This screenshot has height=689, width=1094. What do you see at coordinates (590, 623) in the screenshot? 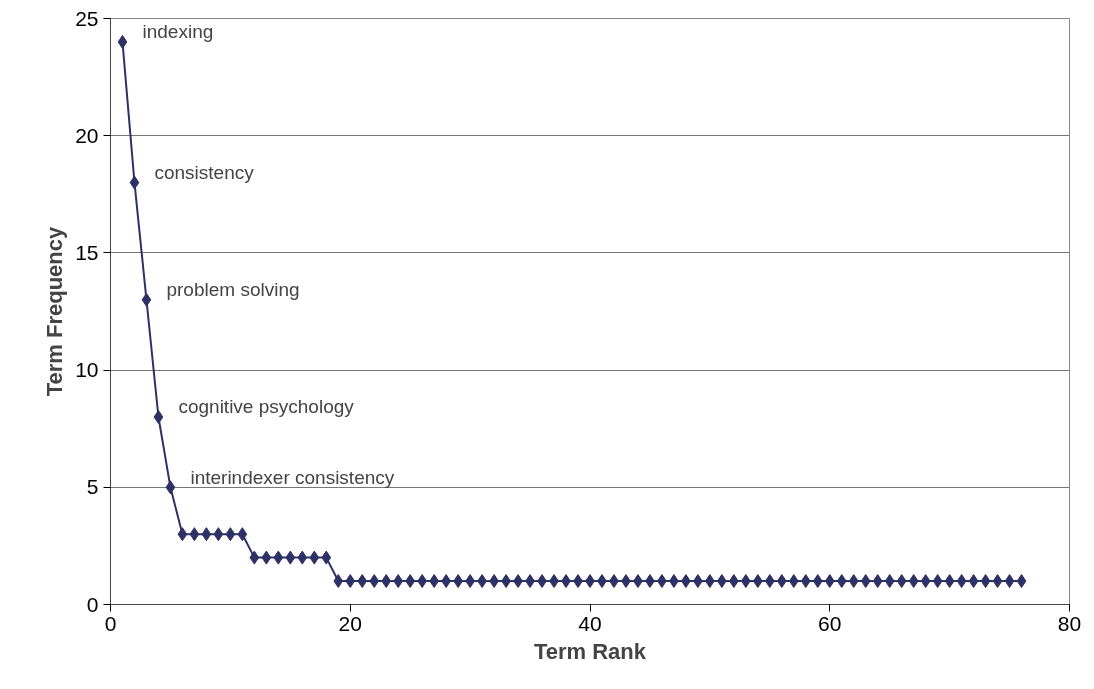
I see `x-tick-label: 40` at bounding box center [590, 623].